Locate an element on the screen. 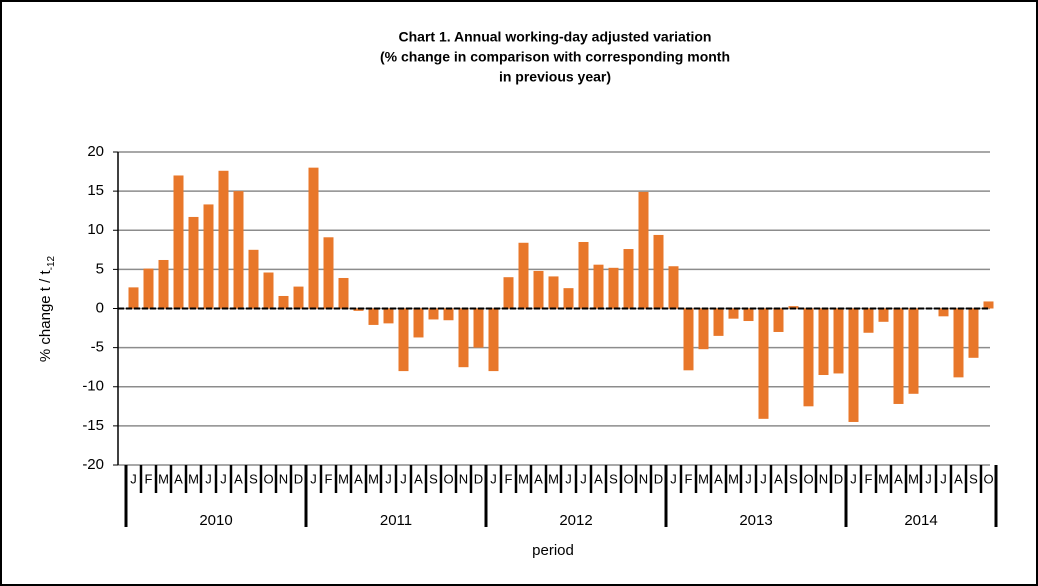  x-group-label: 2010 is located at coordinates (215, 520).